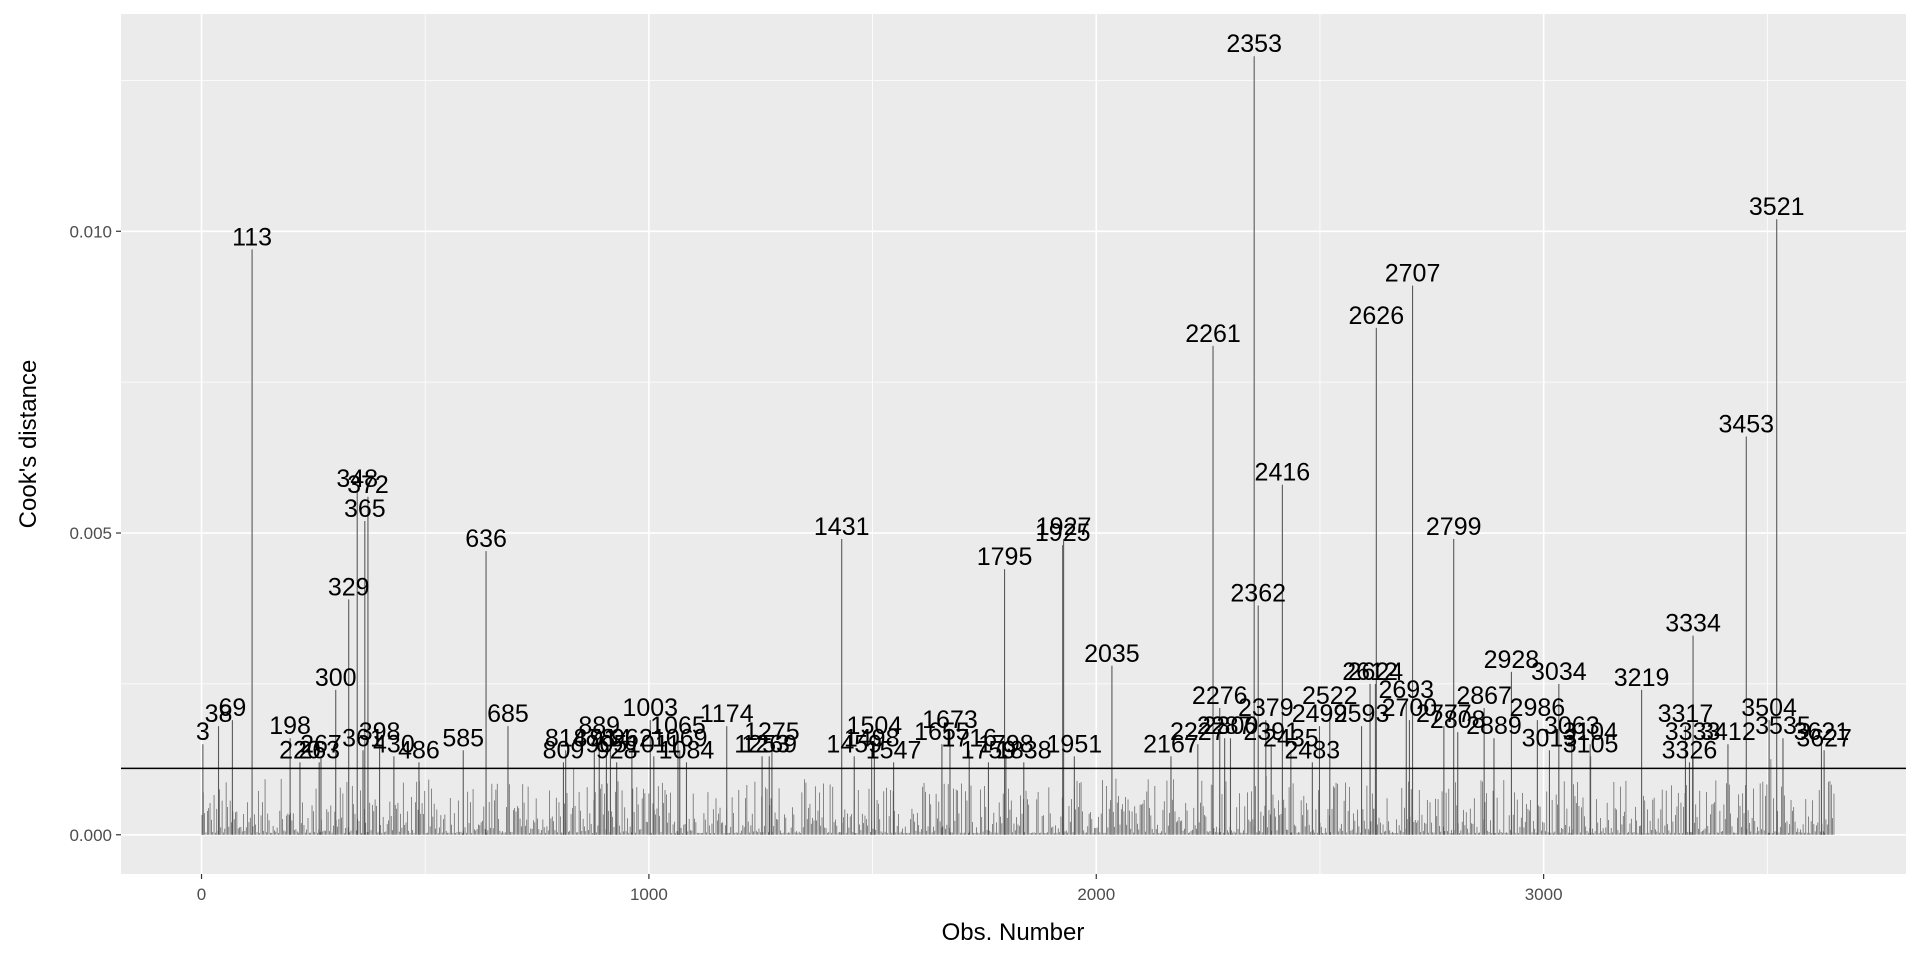 The image size is (1920, 960). What do you see at coordinates (1728, 732) in the screenshot?
I see `point-label: 3412` at bounding box center [1728, 732].